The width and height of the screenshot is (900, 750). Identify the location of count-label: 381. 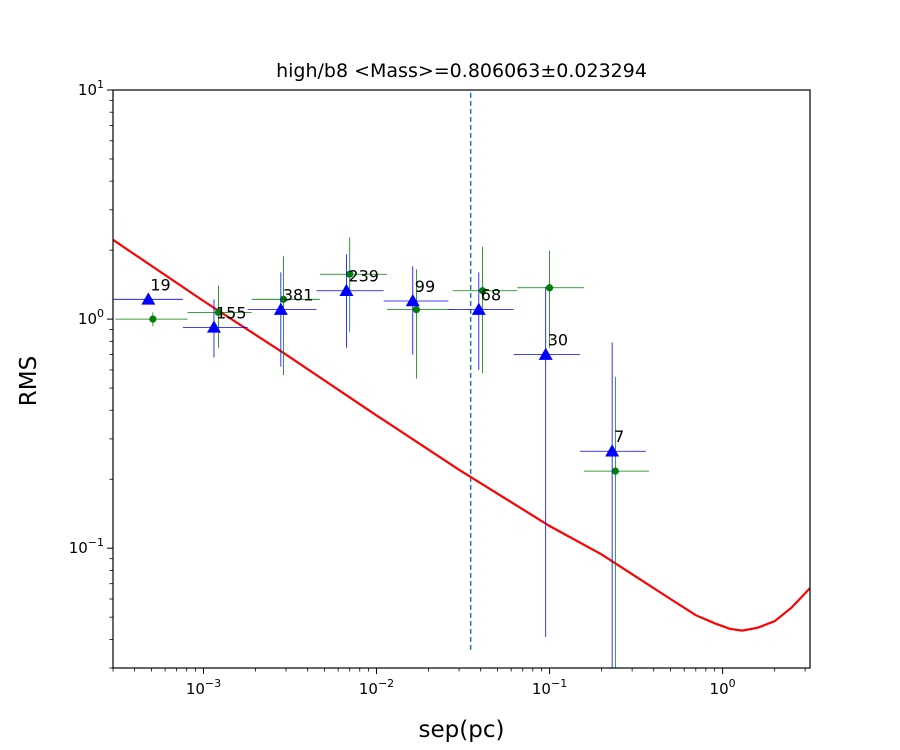
(298, 295).